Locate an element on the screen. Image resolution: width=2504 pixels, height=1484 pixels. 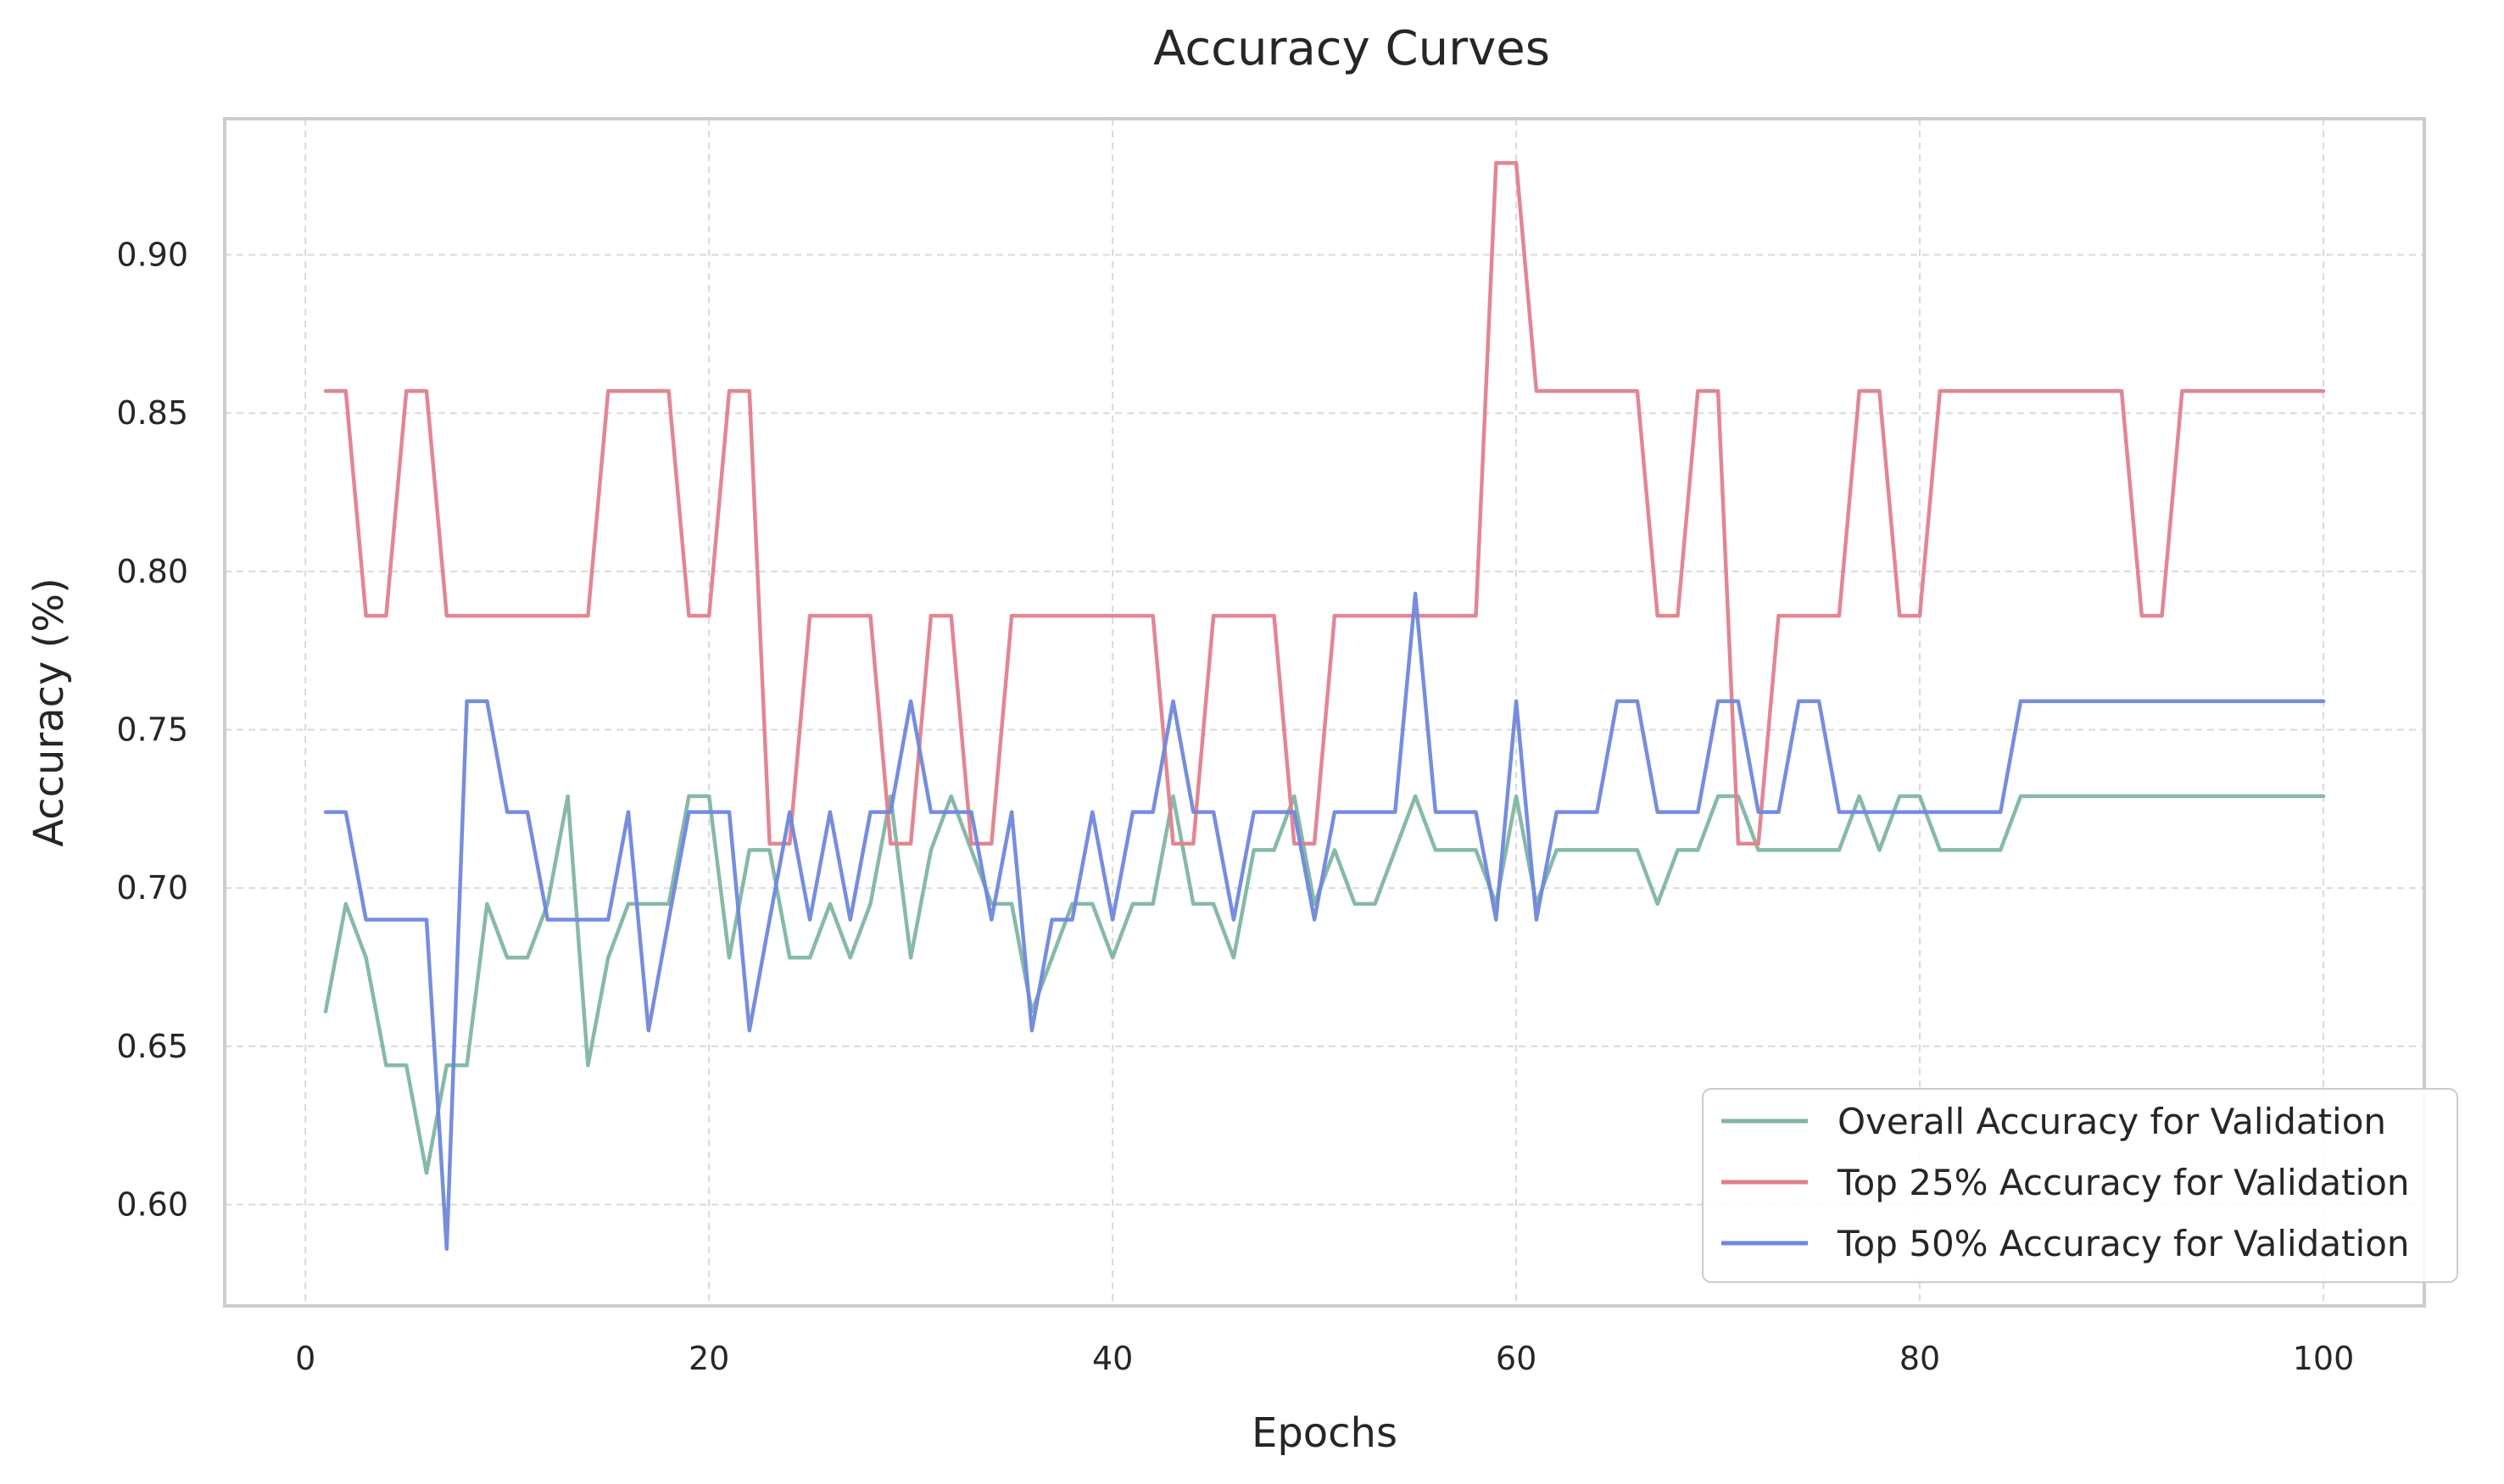
y-tick-label: 0.75 is located at coordinates (152, 730).